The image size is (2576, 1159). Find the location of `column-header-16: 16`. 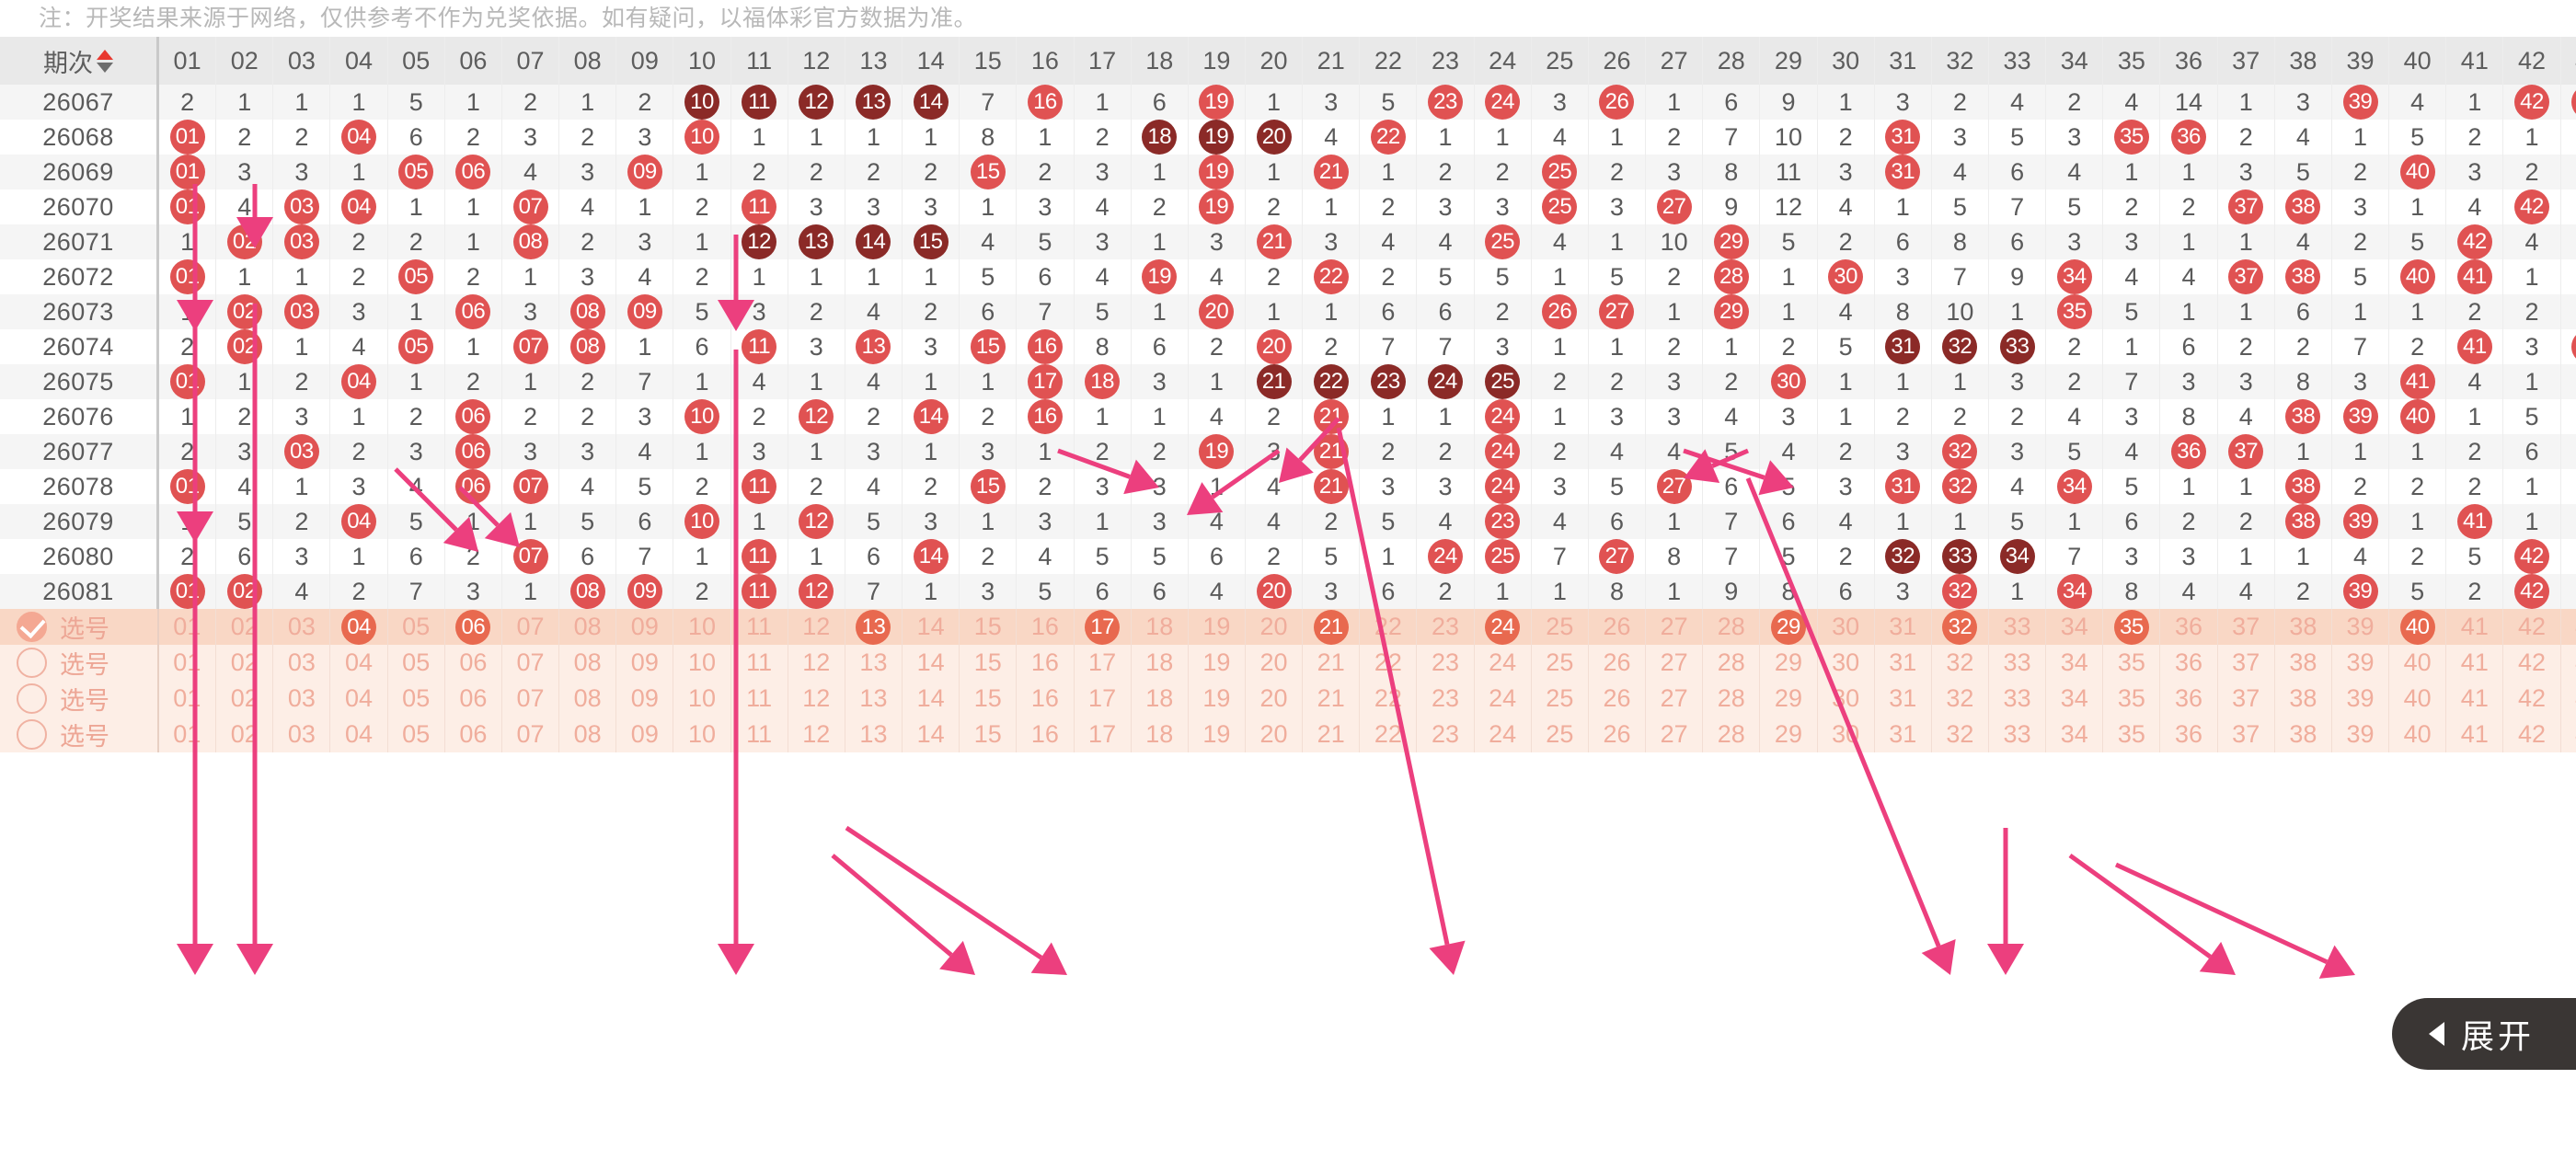

column-header-16: 16 is located at coordinates (1045, 61).